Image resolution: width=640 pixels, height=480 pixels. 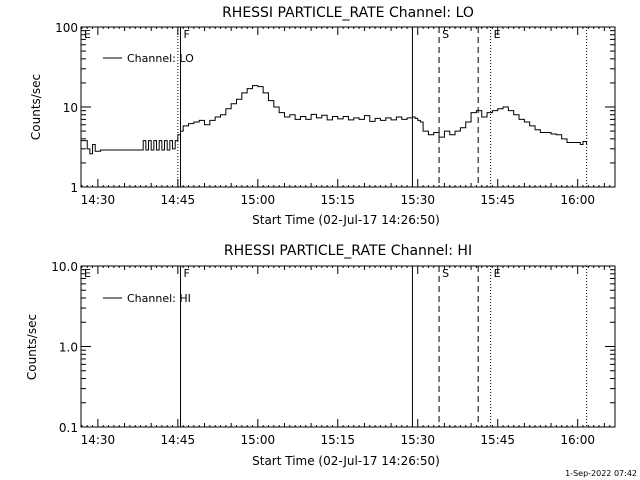 What do you see at coordinates (64, 267) in the screenshot?
I see `y-tick-label: 10.0` at bounding box center [64, 267].